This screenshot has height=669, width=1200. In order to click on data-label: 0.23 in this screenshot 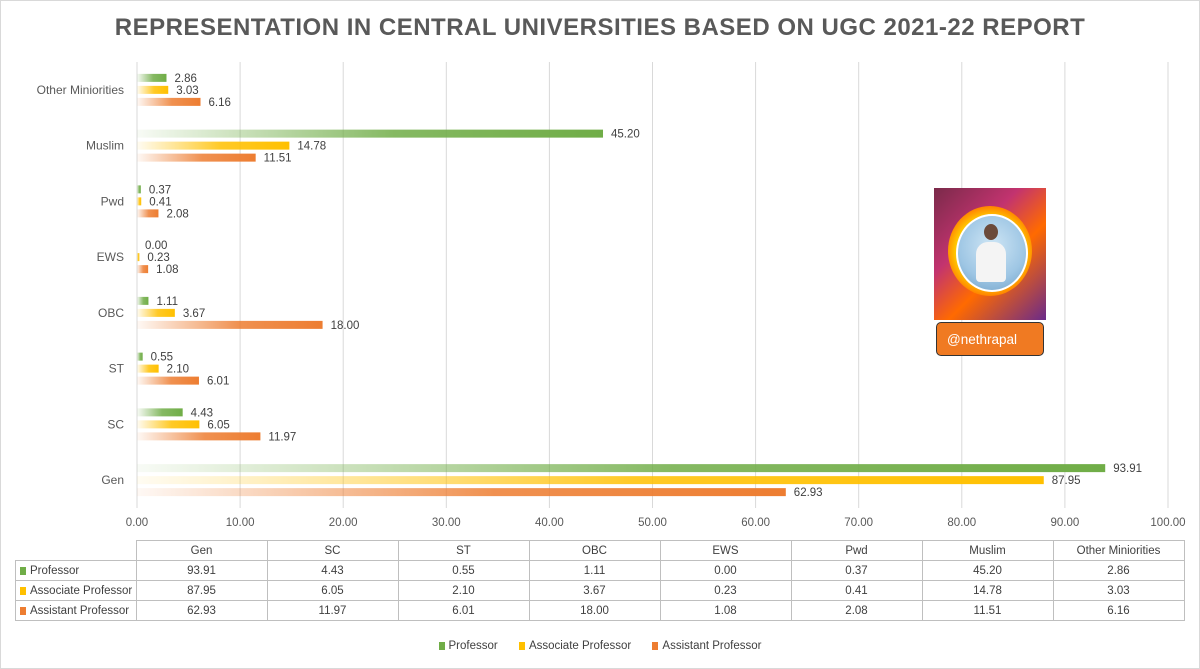, I will do `click(158, 258)`.